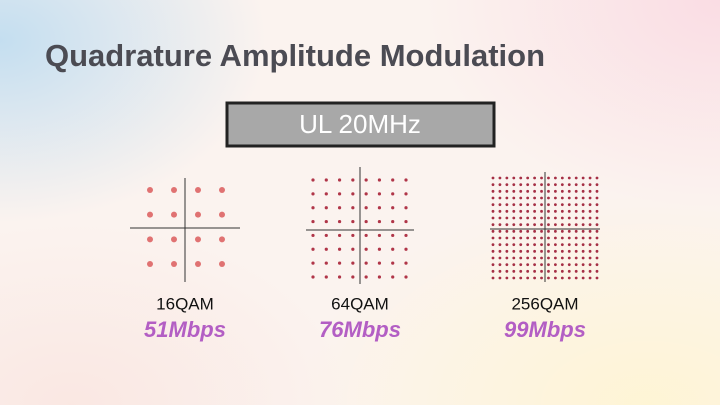  Describe the element at coordinates (360, 329) in the screenshot. I see `data-rate: 76Mbps` at that location.